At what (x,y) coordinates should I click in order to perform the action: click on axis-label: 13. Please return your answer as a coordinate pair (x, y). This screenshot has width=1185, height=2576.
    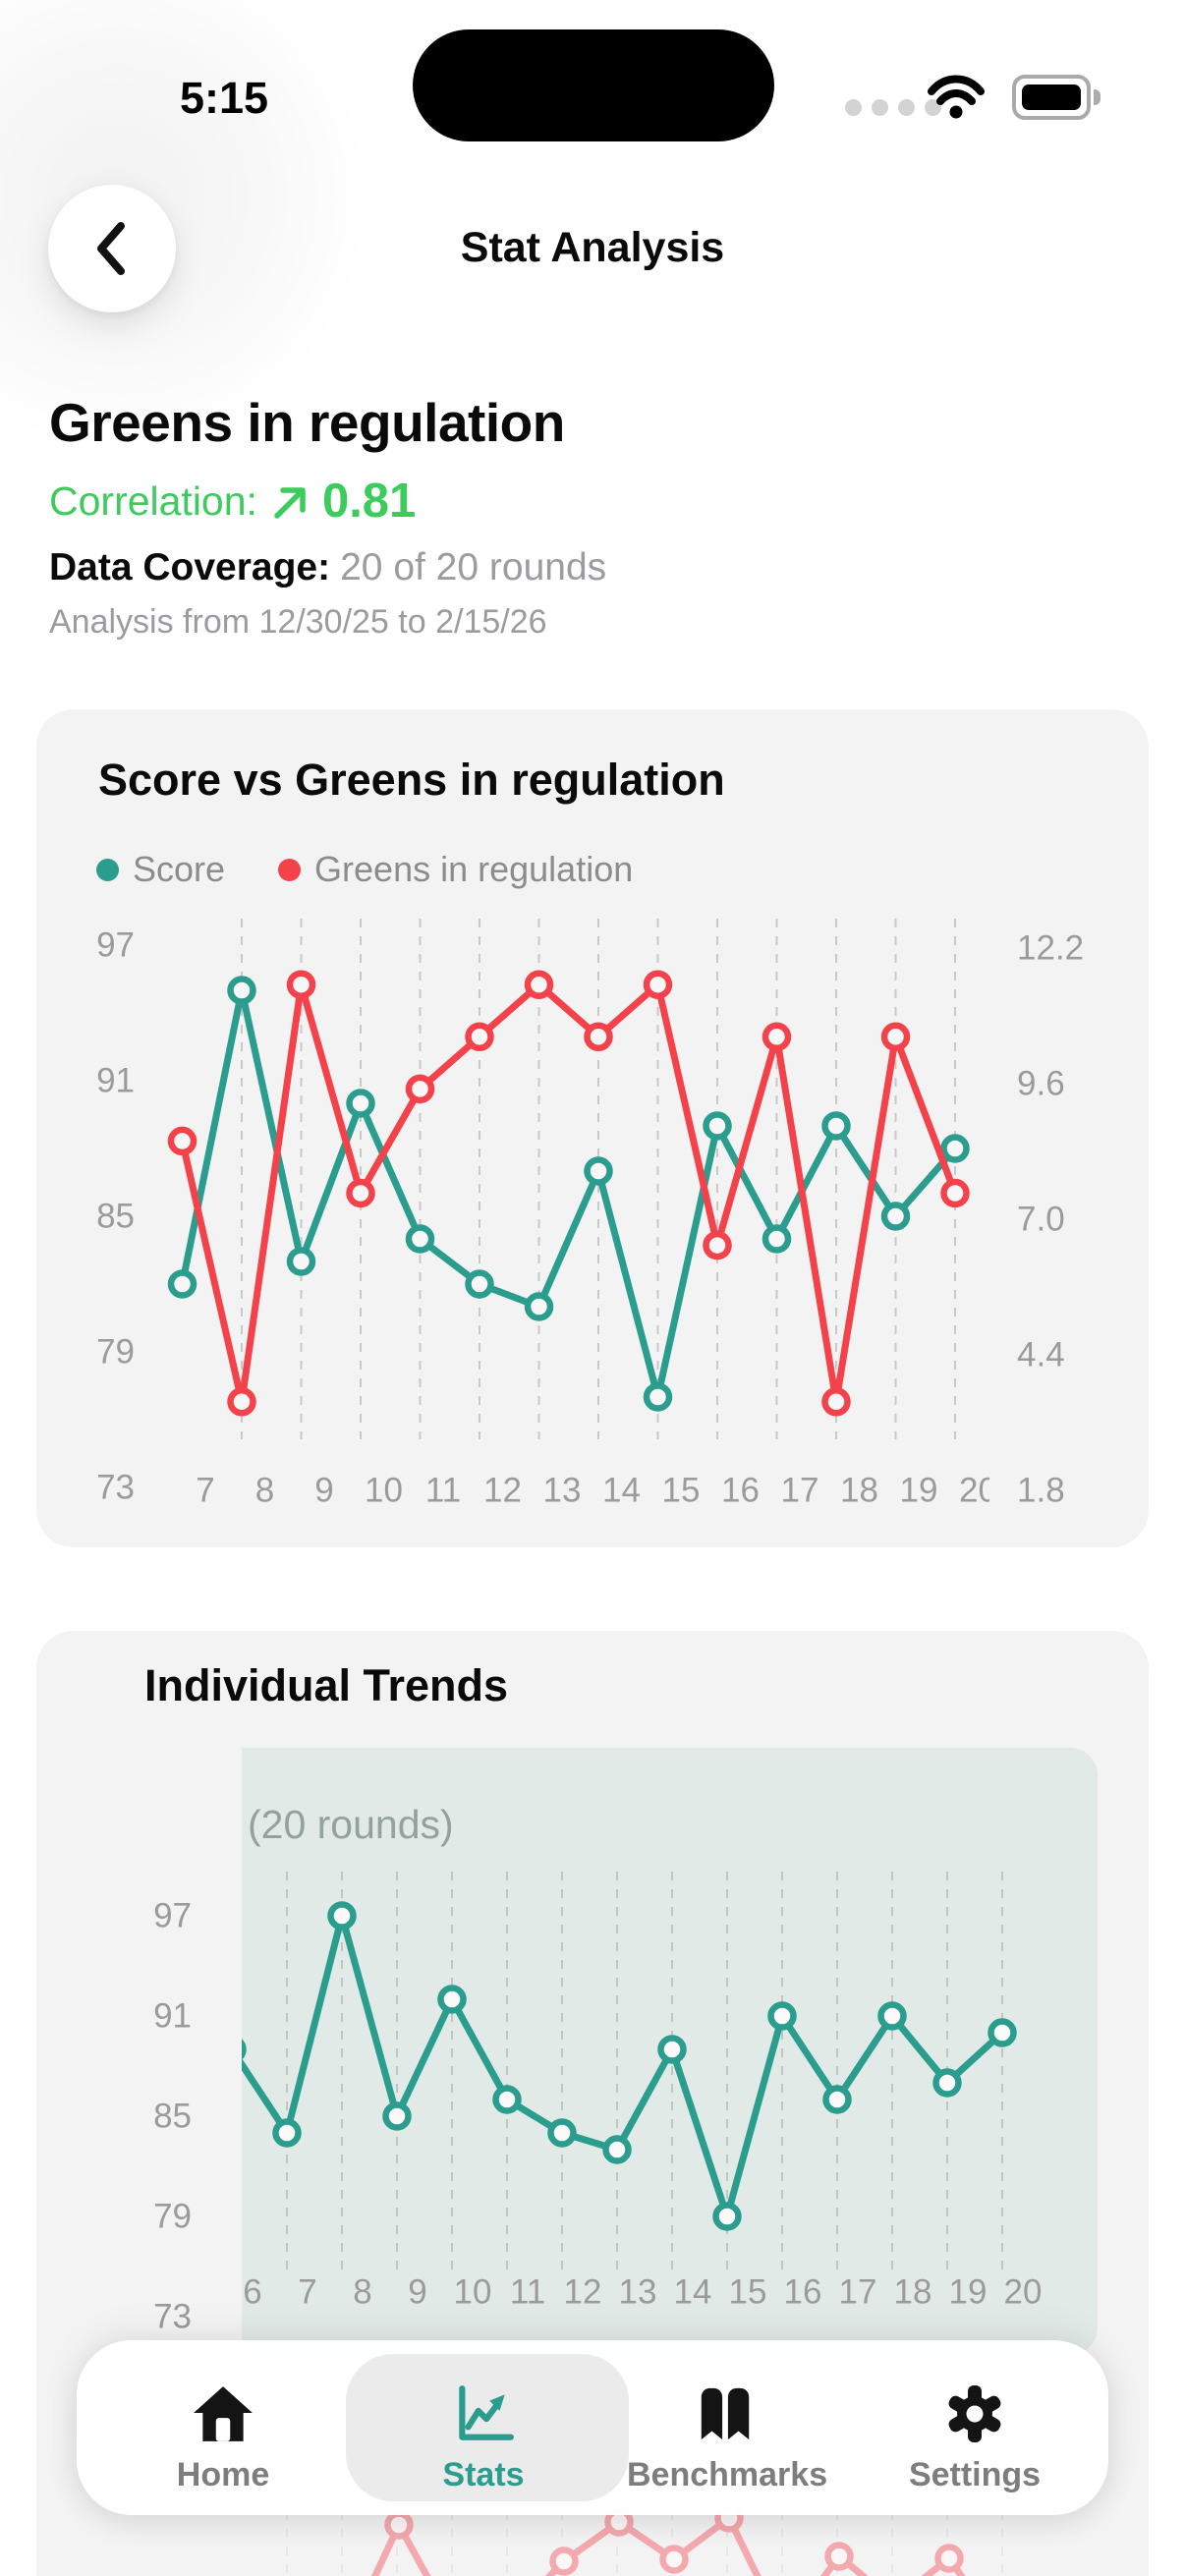
    Looking at the image, I should click on (563, 1491).